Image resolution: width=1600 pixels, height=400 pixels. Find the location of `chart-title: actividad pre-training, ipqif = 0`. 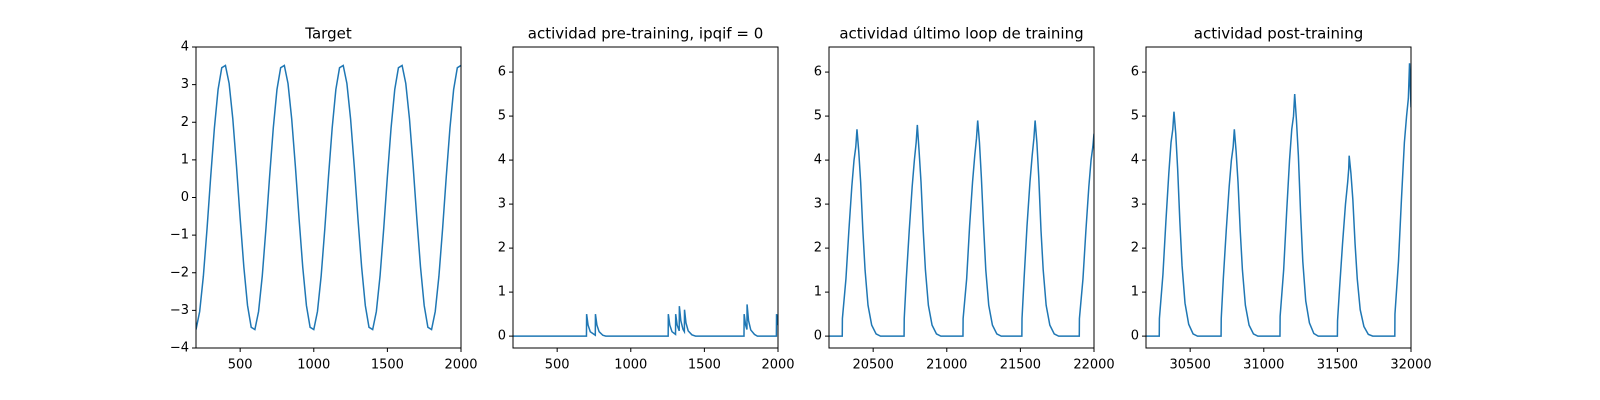

chart-title: actividad pre-training, ipqif = 0 is located at coordinates (646, 34).